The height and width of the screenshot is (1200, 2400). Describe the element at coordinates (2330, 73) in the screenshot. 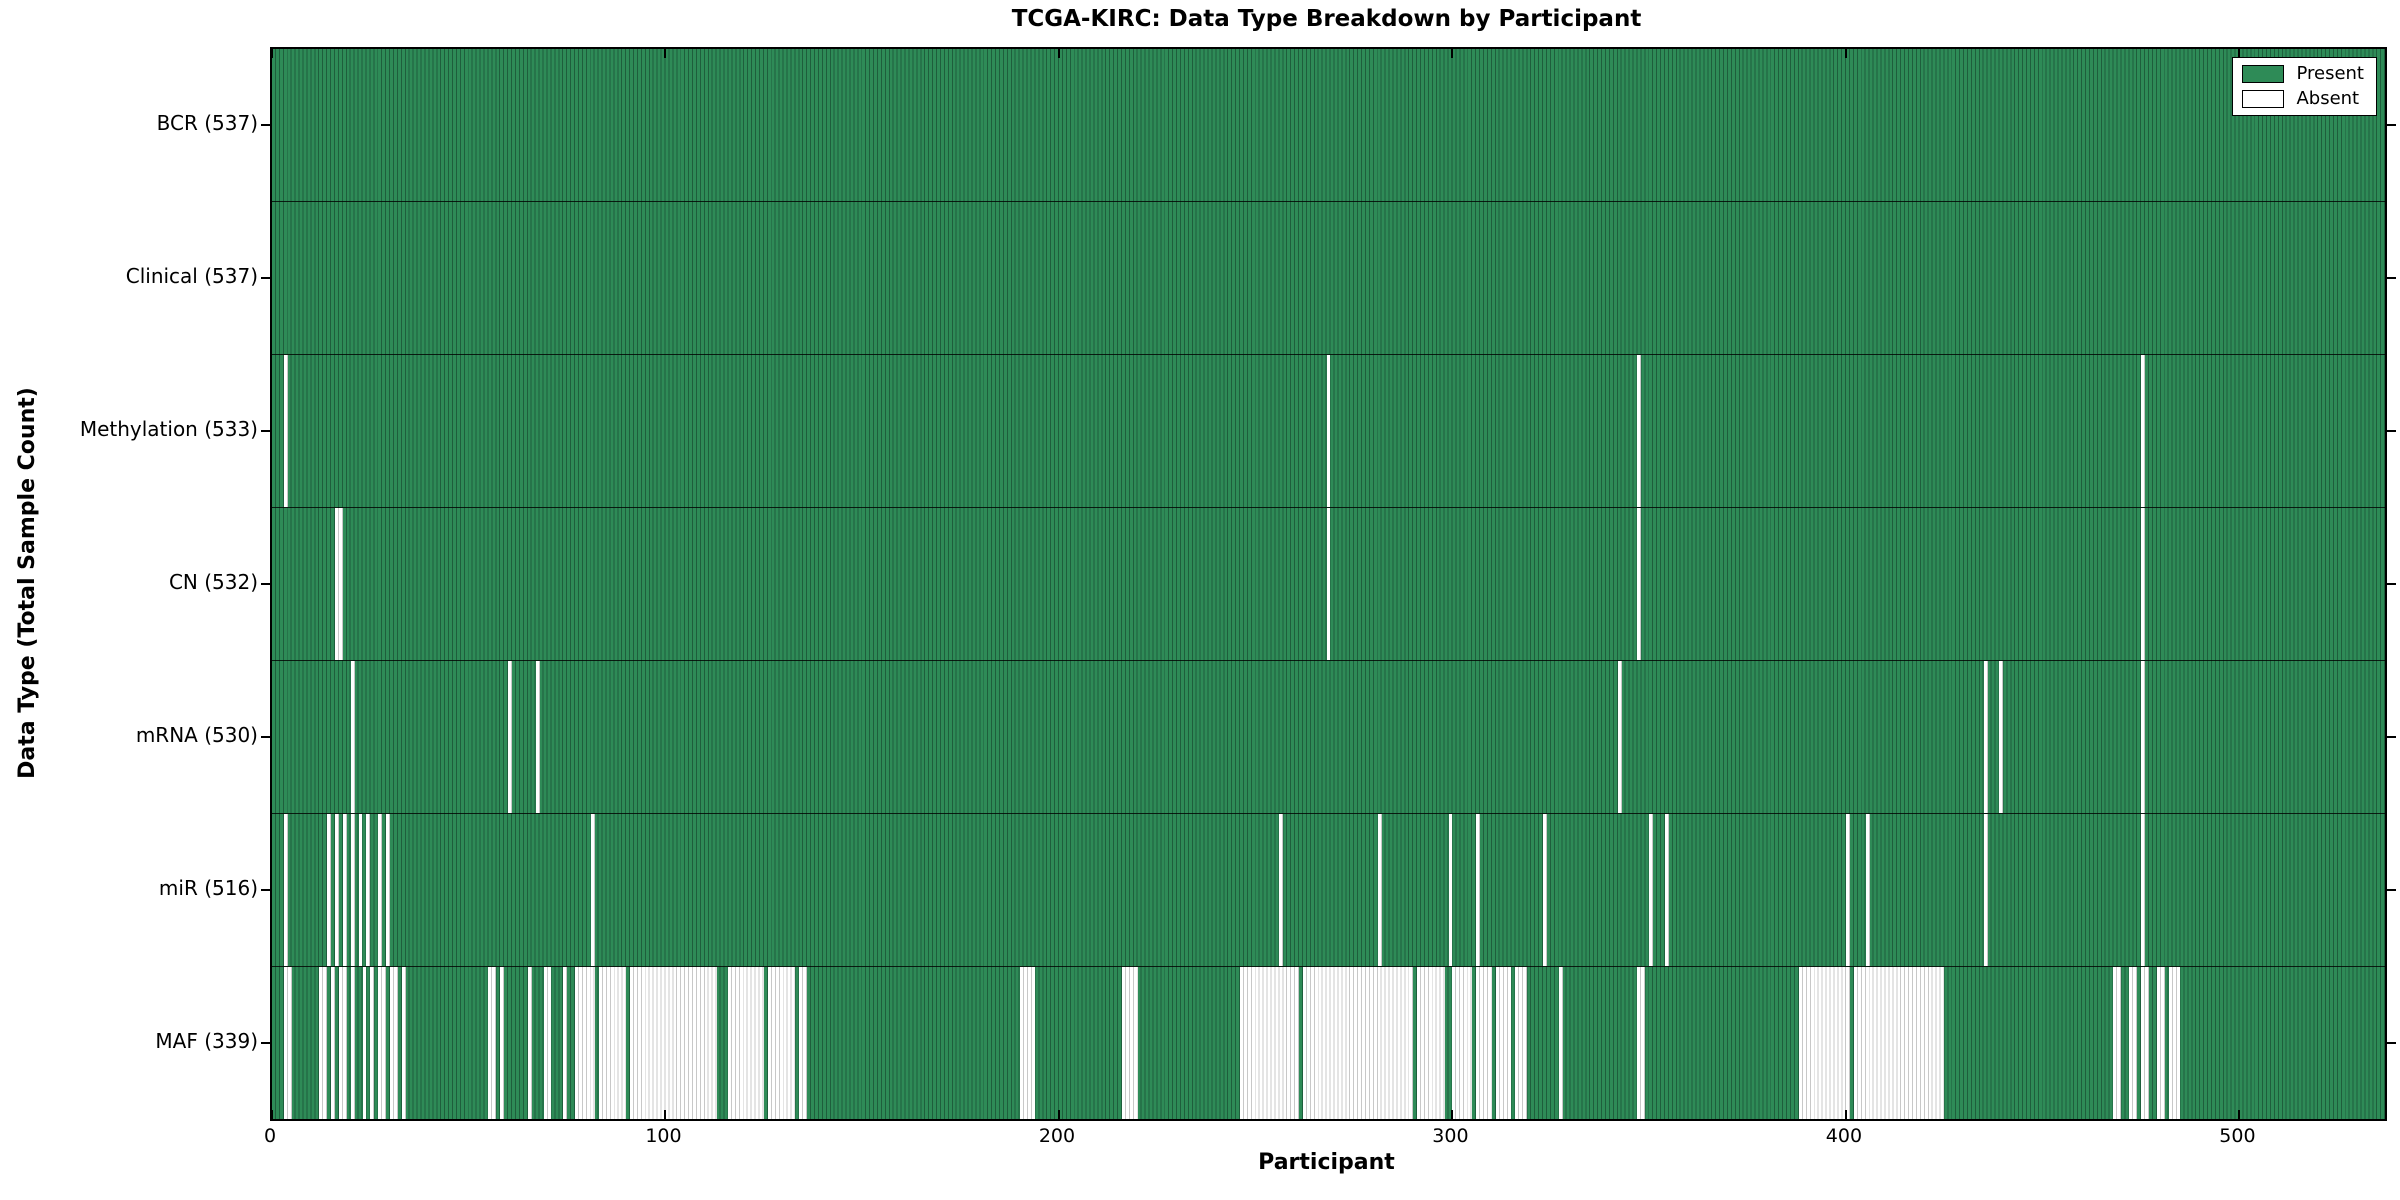

I see `legend-label: Present` at that location.